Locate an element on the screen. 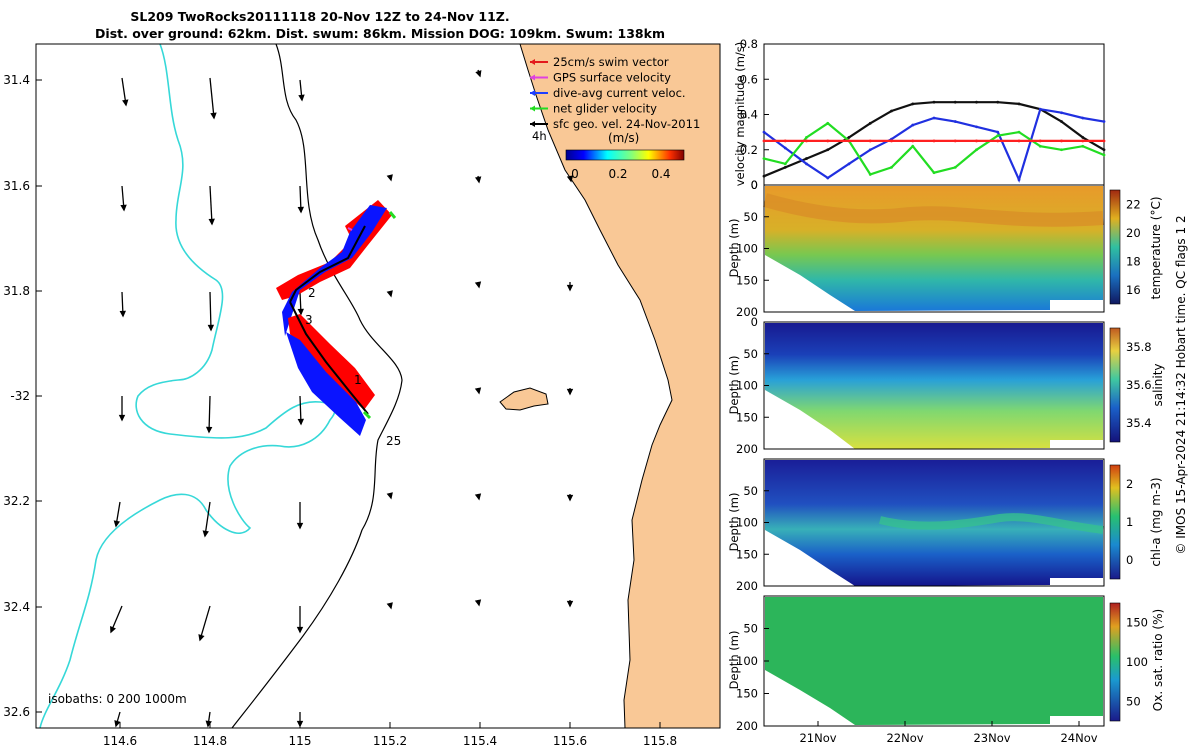 The image size is (1200, 750). velocity-y-tick-label: 0 is located at coordinates (754, 185).